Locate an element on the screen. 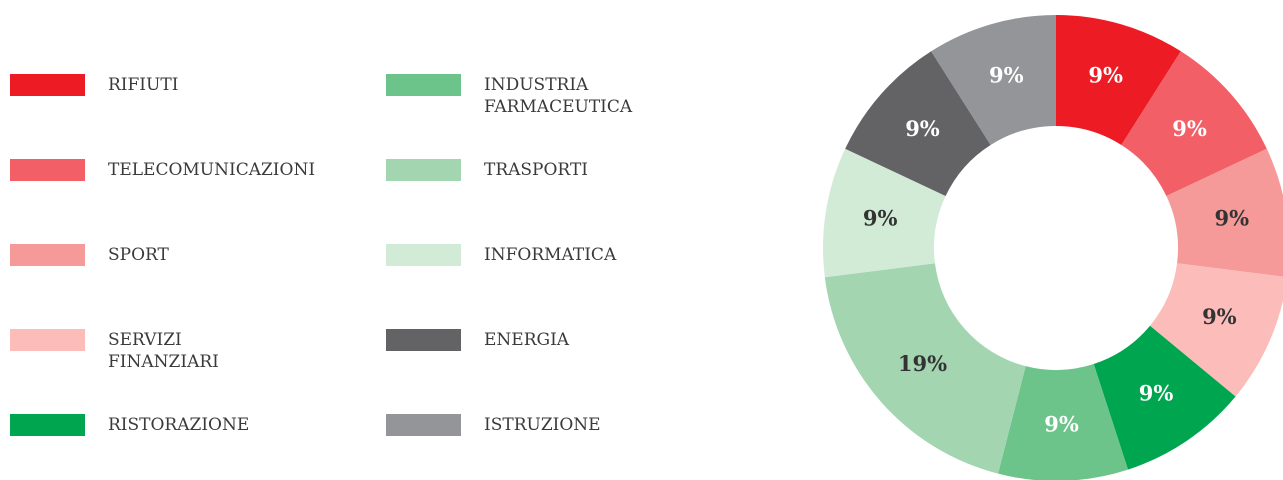 Image resolution: width=1283 pixels, height=480 pixels. legend-label: INDUSTRIA FARMACEUTICA is located at coordinates (558, 96).